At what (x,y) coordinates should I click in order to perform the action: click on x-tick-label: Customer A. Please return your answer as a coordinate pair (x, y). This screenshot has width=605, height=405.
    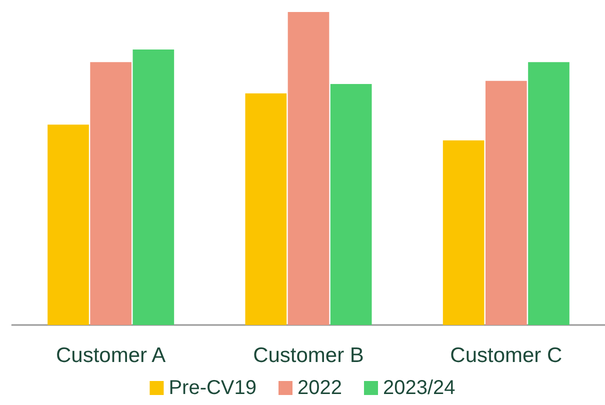
    Looking at the image, I should click on (111, 355).